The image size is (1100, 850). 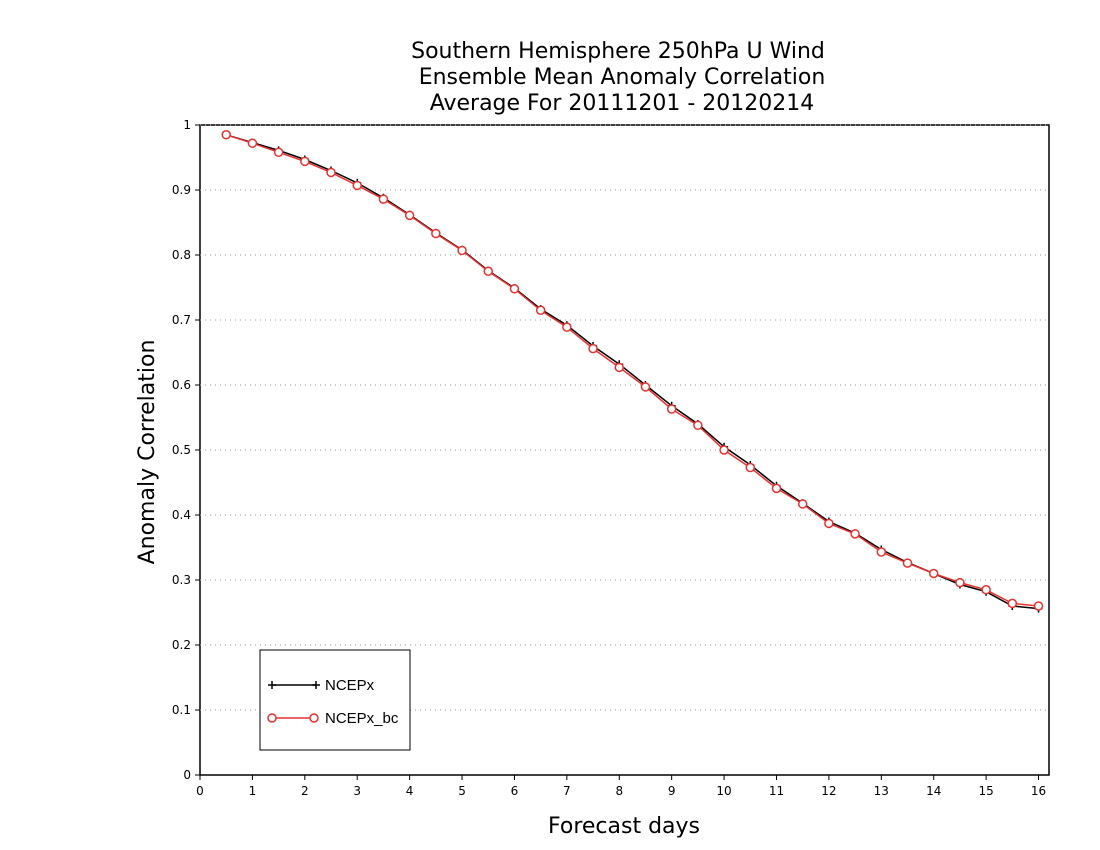 What do you see at coordinates (362, 718) in the screenshot?
I see `legend-label-ncepx-bc: NCEPx_bc` at bounding box center [362, 718].